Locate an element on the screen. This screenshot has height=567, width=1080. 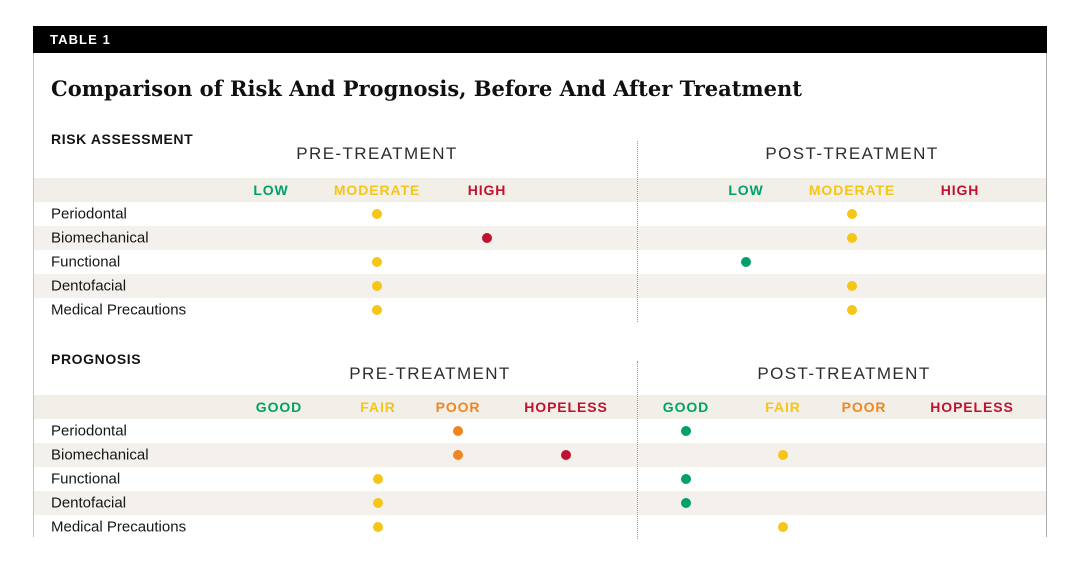
rating-dot-risk-functional-post-low is located at coordinates (746, 262).